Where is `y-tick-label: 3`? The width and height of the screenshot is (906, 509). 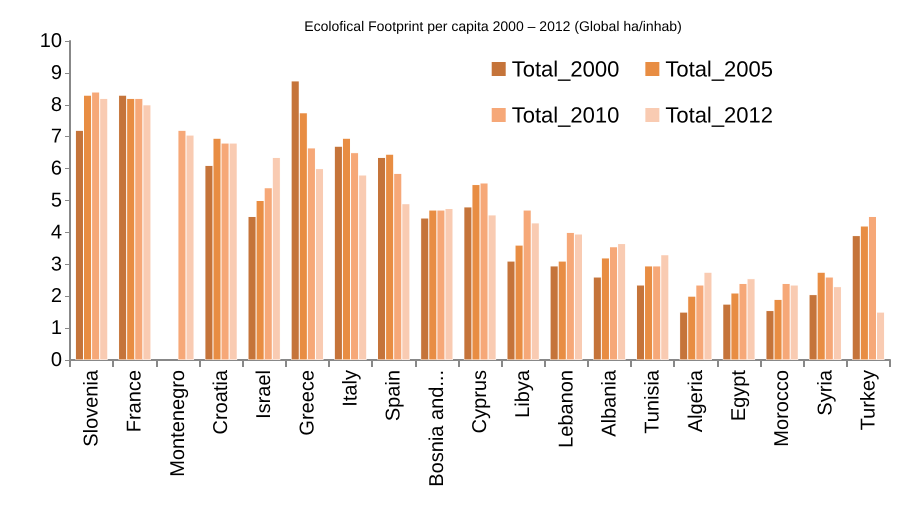
y-tick-label: 3 is located at coordinates (56, 264).